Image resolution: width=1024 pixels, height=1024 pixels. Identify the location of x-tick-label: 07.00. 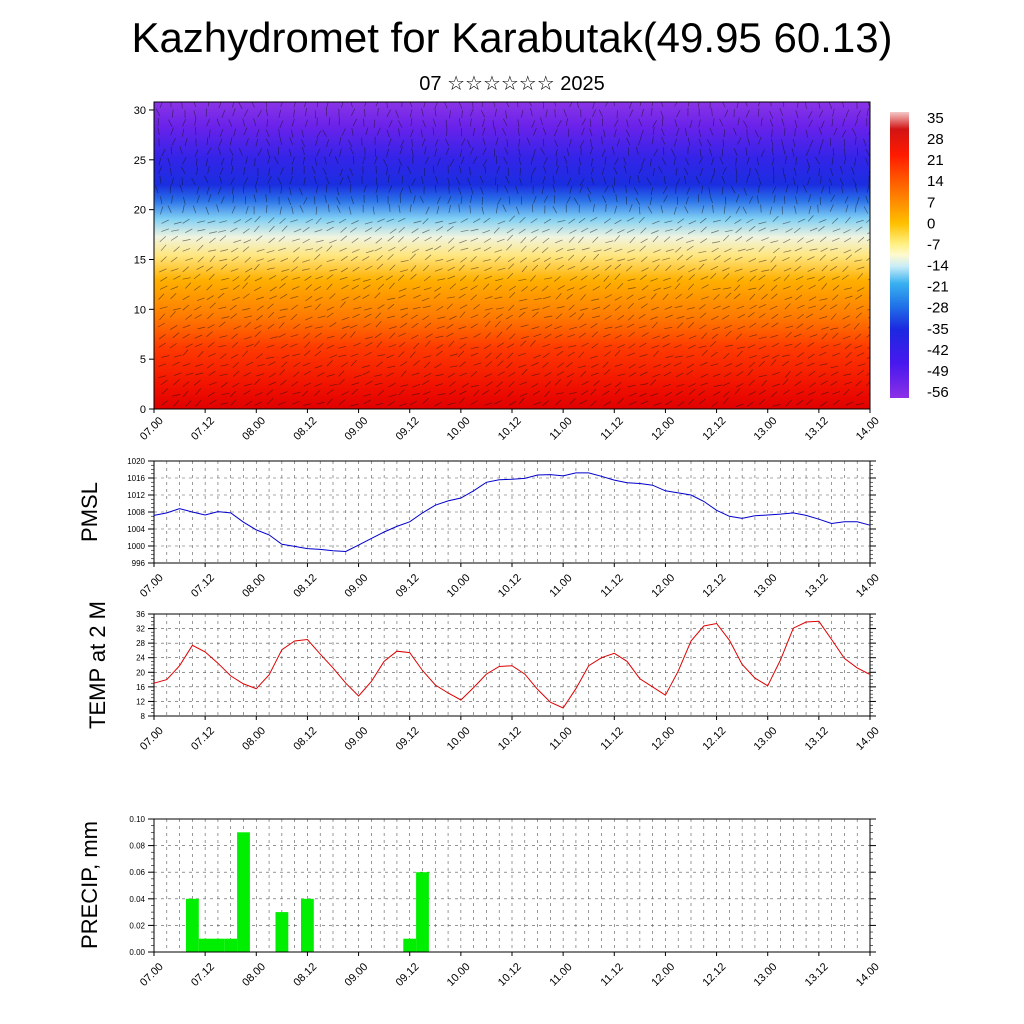
(152, 975).